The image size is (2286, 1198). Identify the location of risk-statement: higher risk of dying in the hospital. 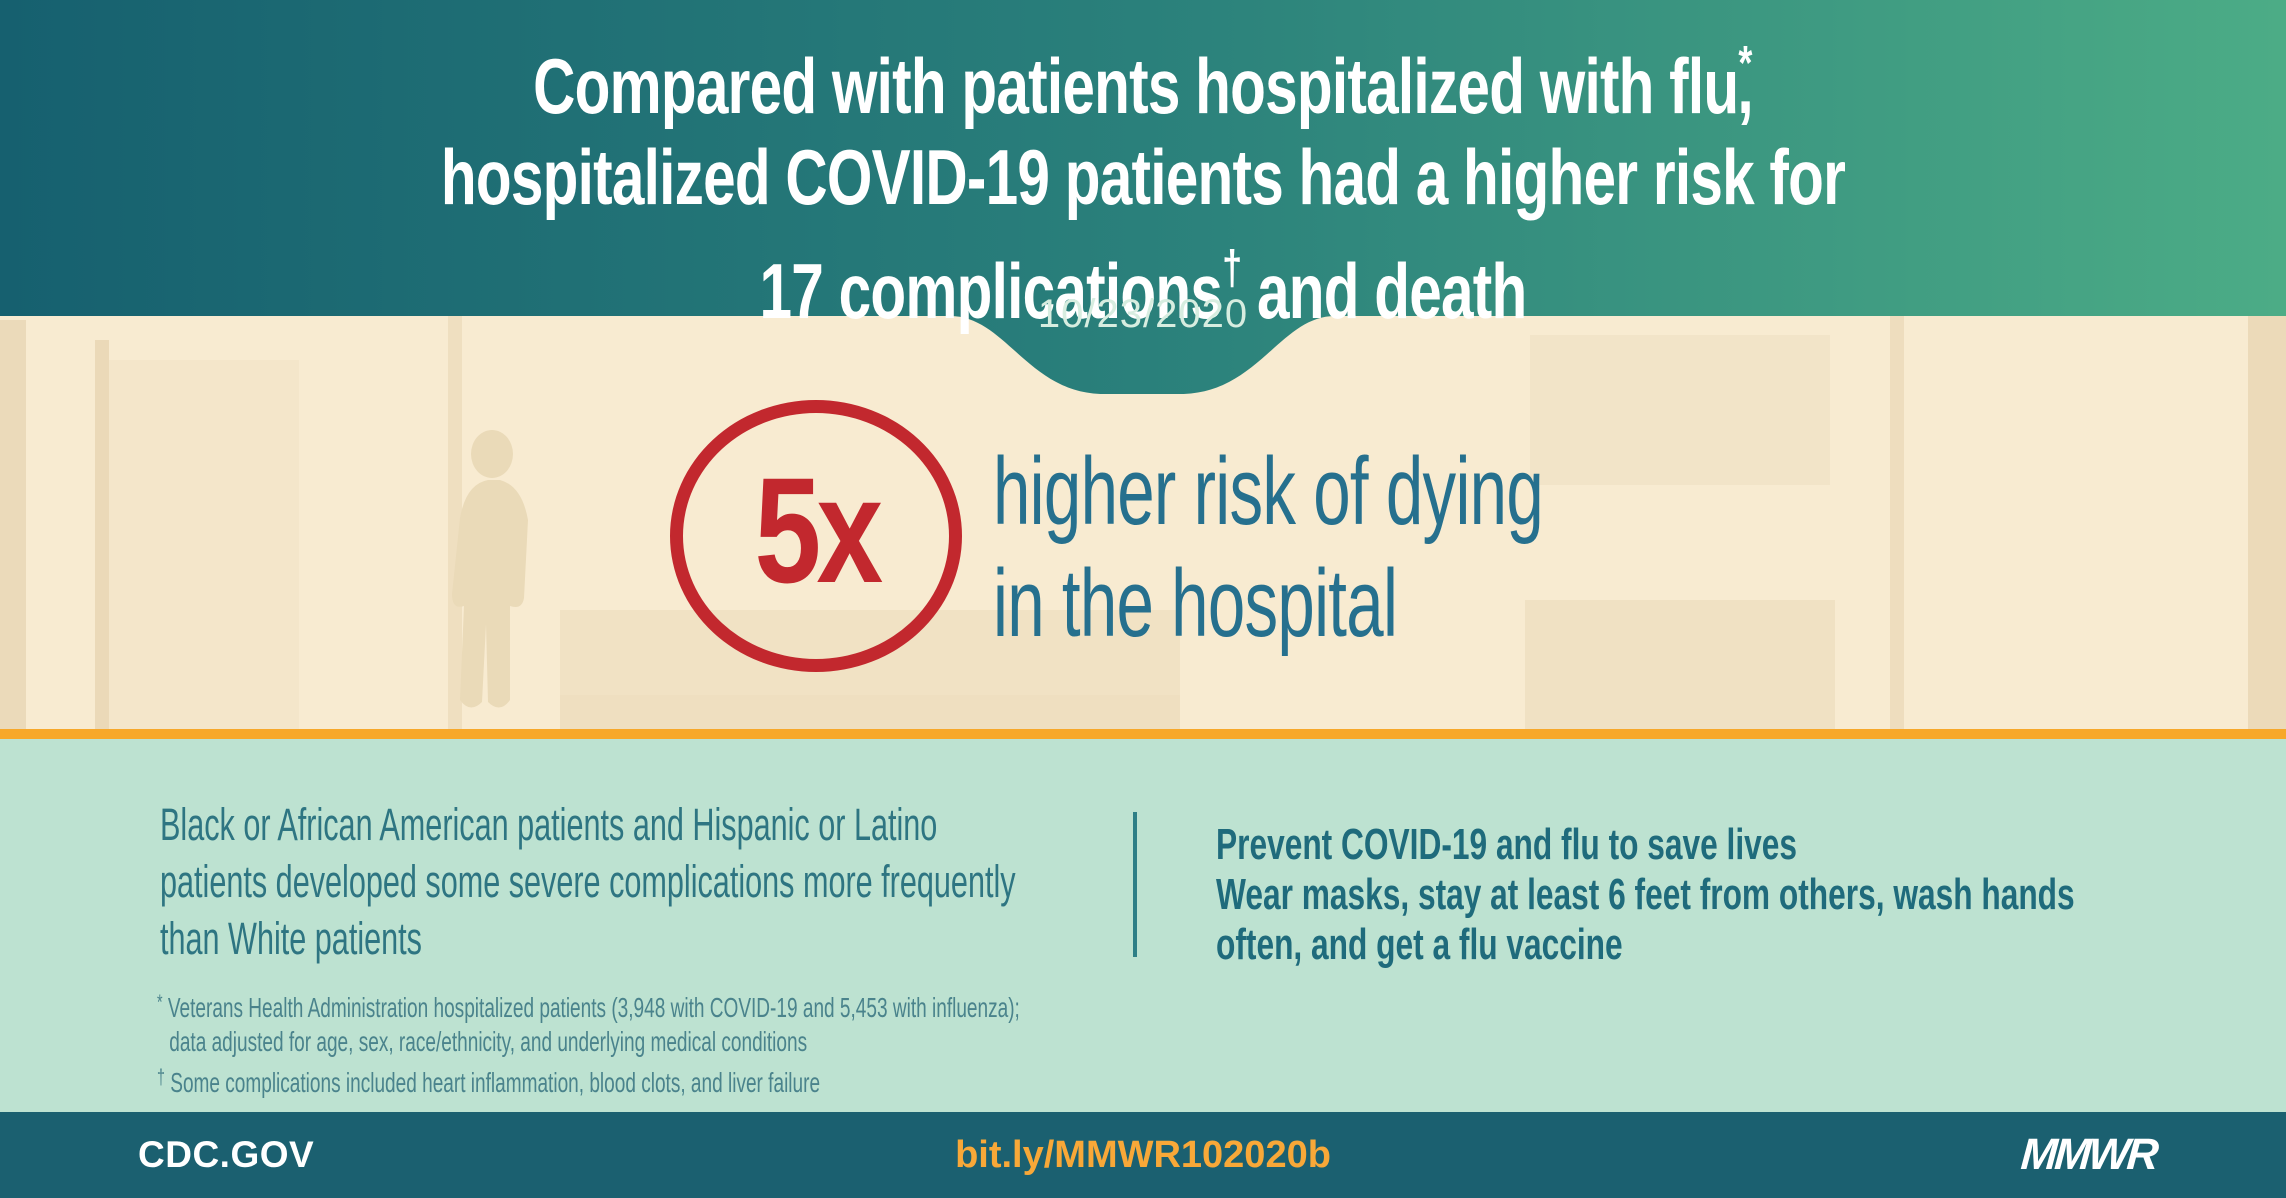
(1268, 547).